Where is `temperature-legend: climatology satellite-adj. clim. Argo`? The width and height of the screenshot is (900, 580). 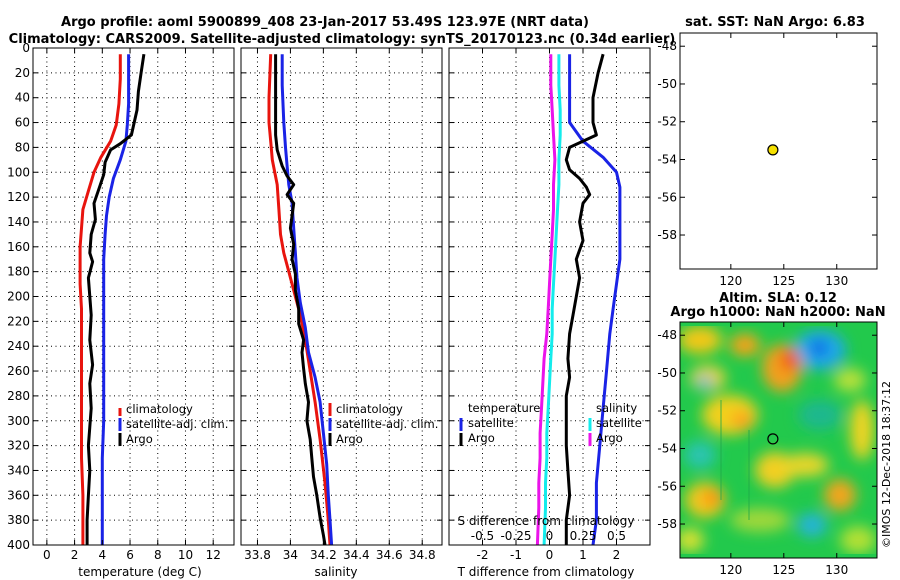 temperature-legend: climatology satellite-adj. clim. Argo is located at coordinates (173, 424).